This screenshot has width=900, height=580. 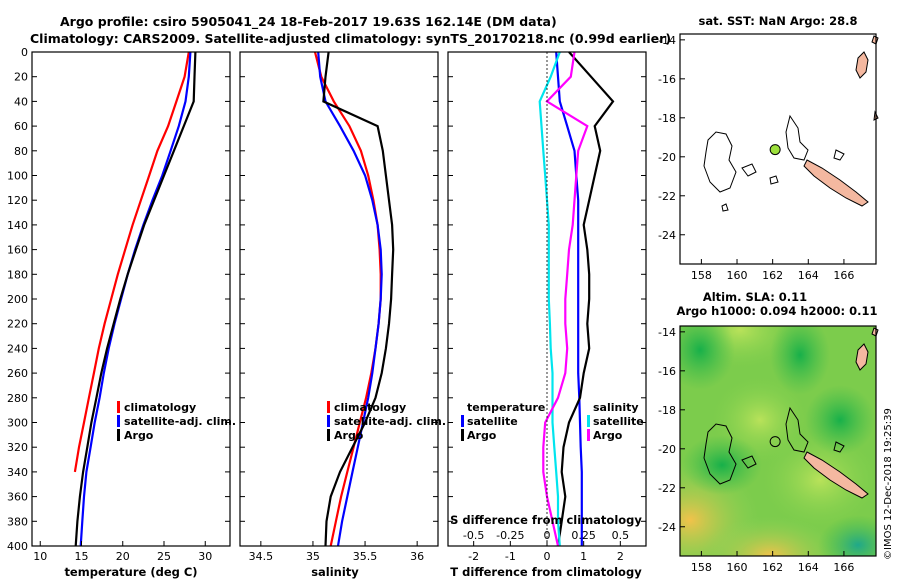 I want to click on legend-swatch-t-satellite, so click(x=462, y=421).